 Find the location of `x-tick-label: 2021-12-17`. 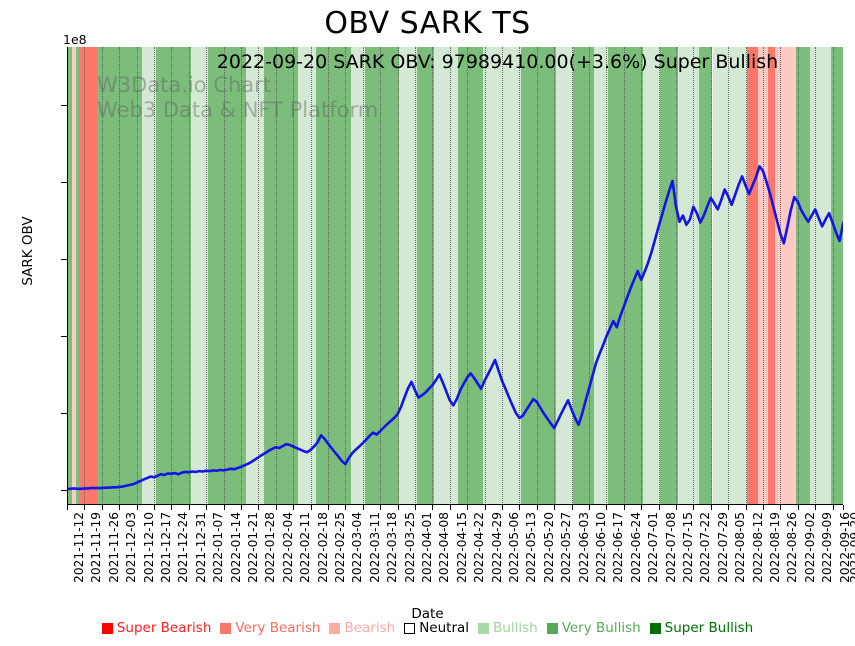

x-tick-label: 2021-12-17 is located at coordinates (165, 547).